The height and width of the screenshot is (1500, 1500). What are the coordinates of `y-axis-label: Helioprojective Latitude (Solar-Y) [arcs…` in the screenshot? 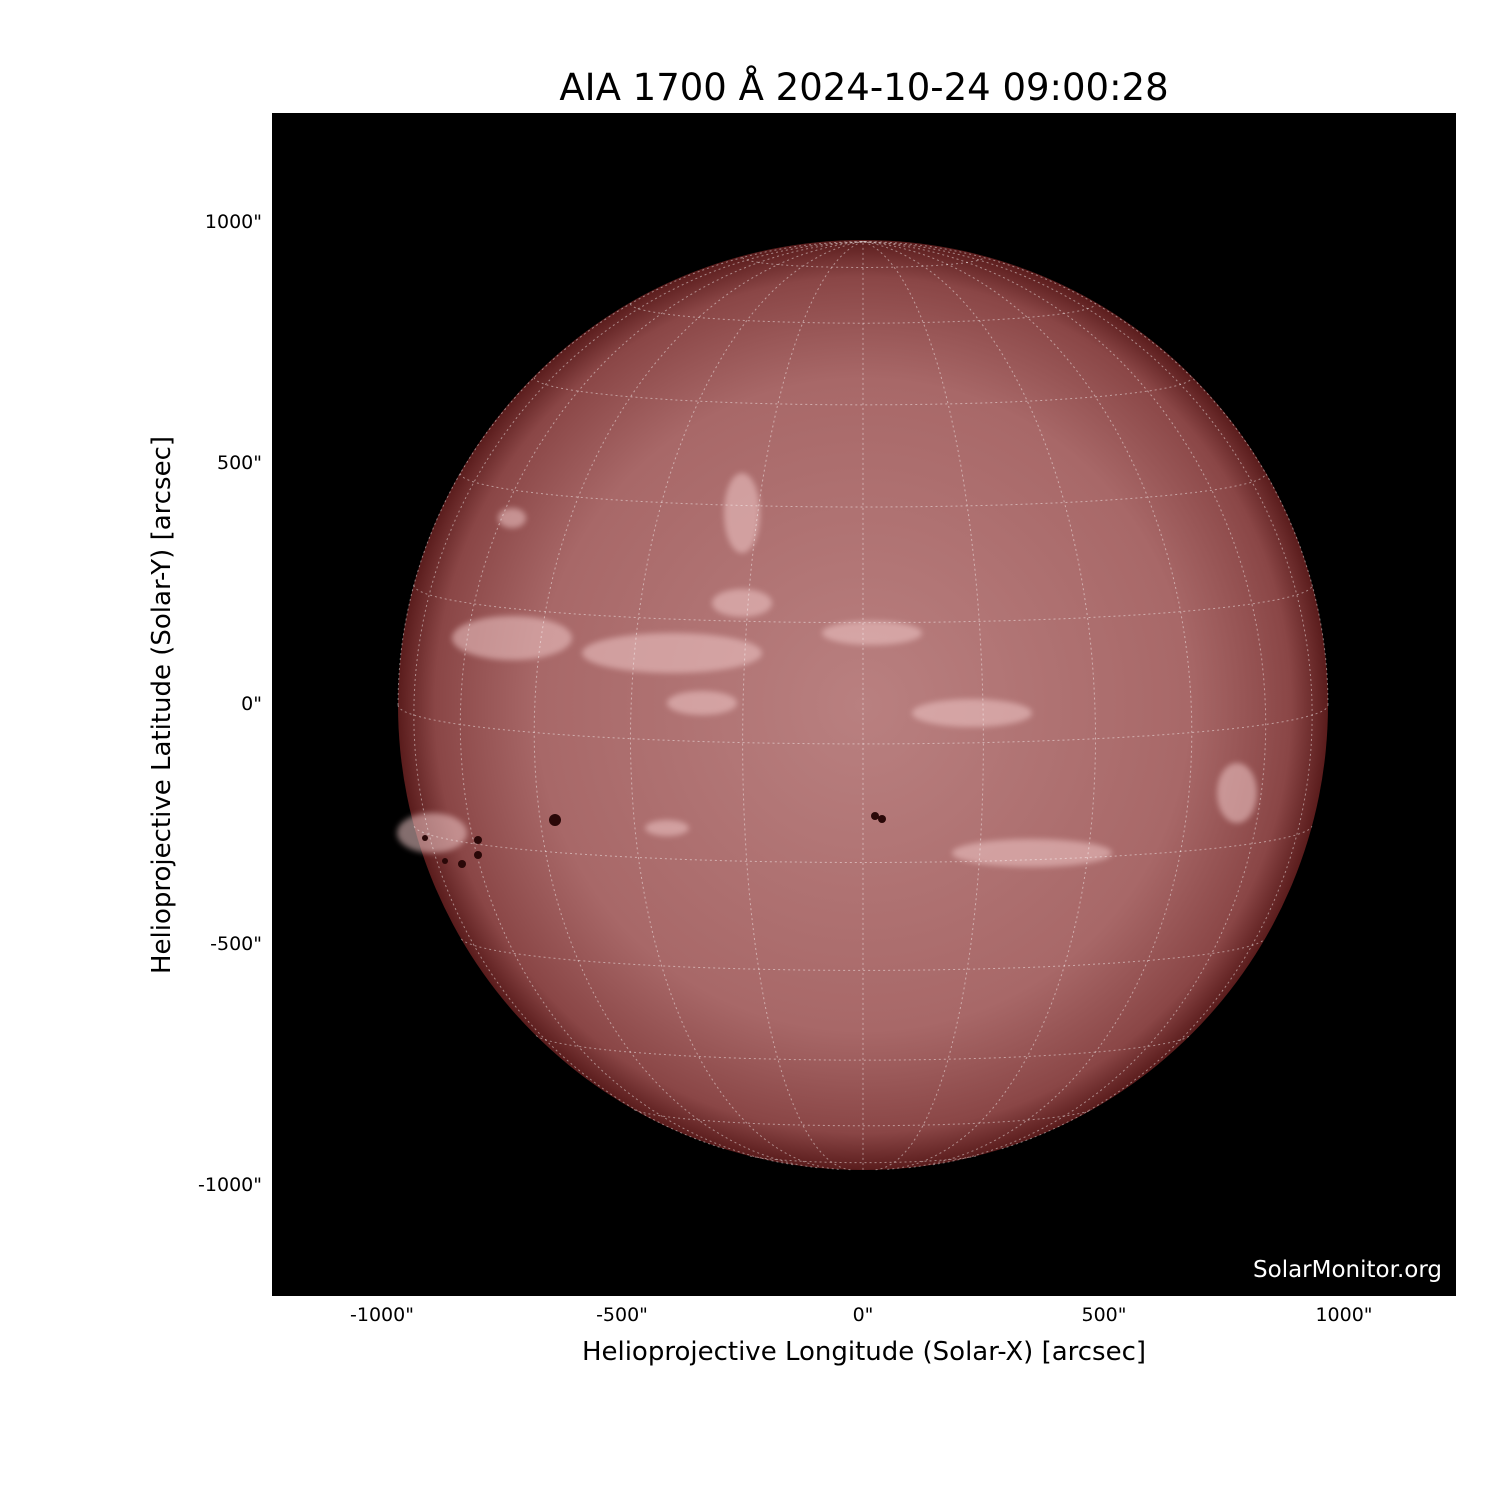 It's located at (162, 705).